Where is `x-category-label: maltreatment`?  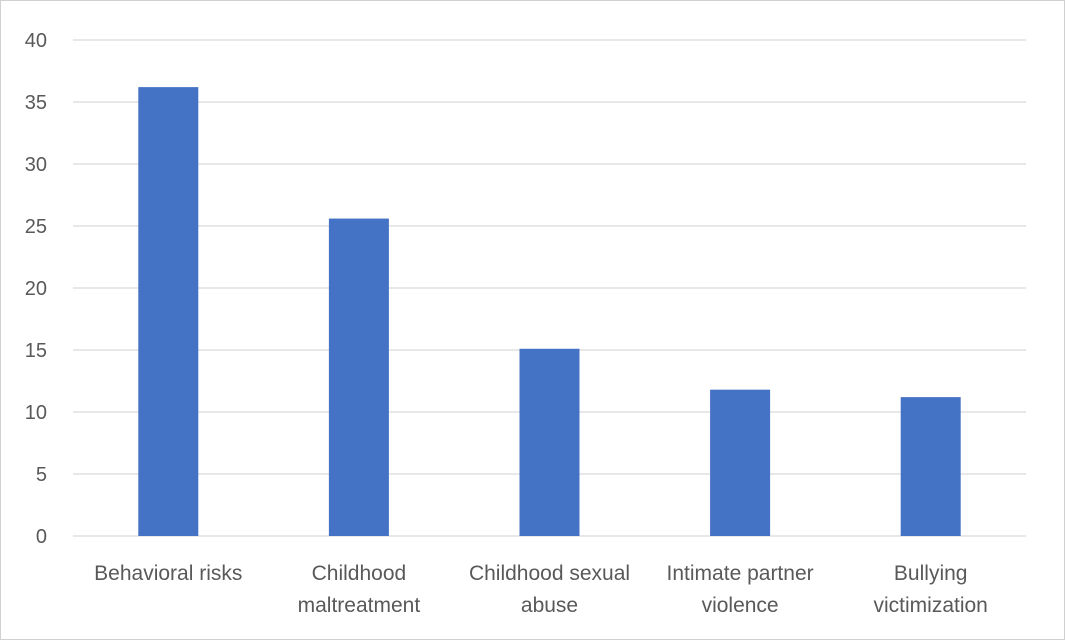 x-category-label: maltreatment is located at coordinates (359, 605).